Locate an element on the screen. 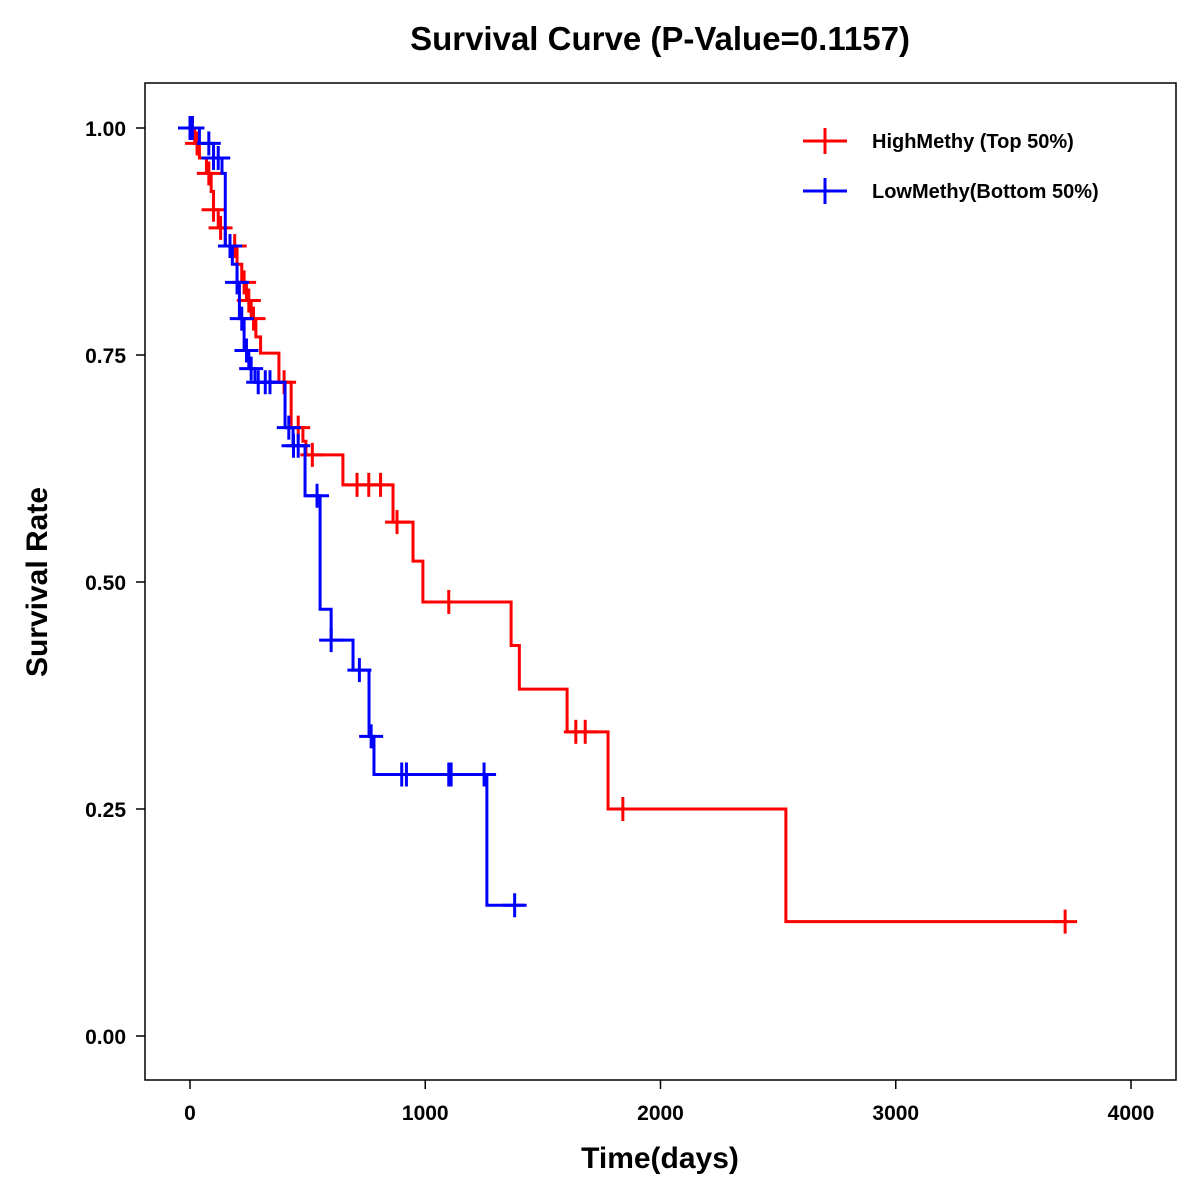 This screenshot has width=1200, height=1200. x-axis-label: Time(days) is located at coordinates (660, 1158).